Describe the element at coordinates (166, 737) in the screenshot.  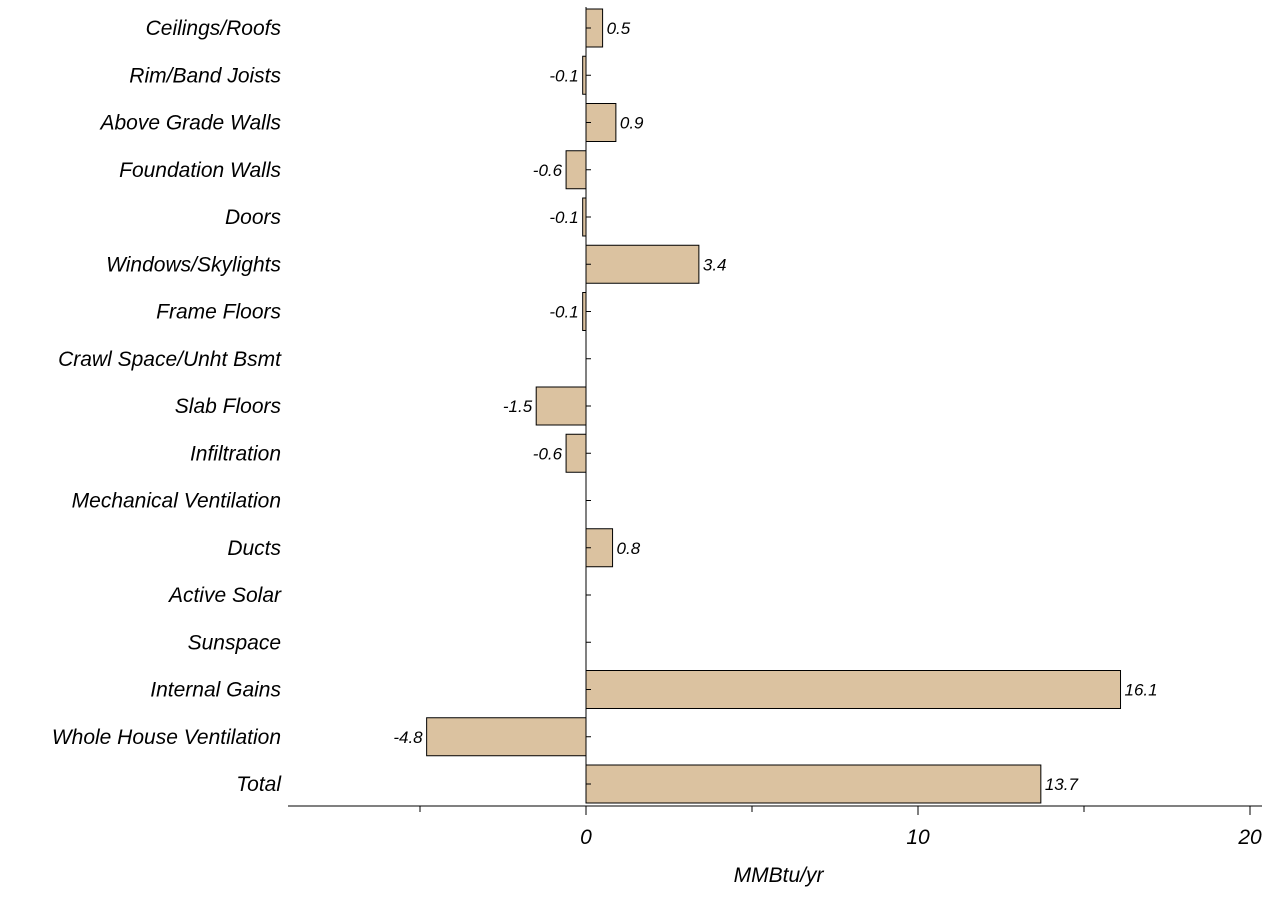
I see `category-label: Whole House Ventilation` at that location.